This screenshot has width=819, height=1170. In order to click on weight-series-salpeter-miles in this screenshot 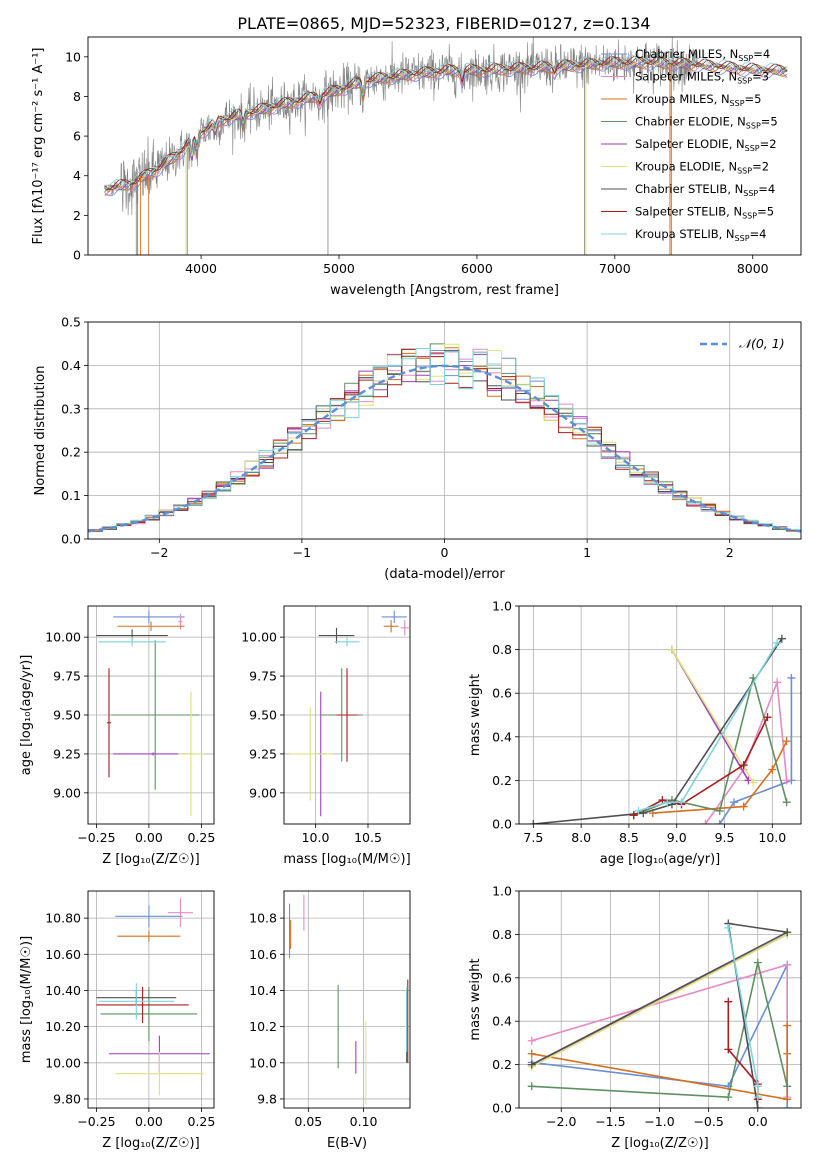, I will do `click(746, 751)`.